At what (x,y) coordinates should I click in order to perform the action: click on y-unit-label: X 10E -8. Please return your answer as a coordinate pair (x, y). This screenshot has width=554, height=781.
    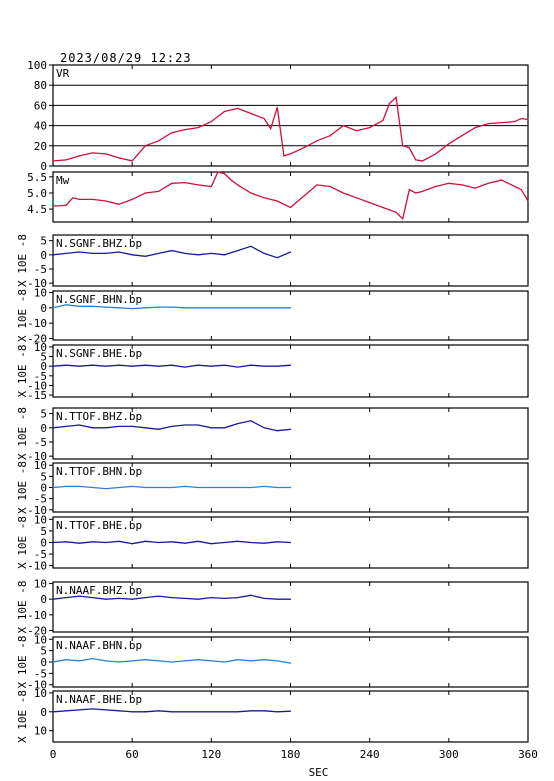
    Looking at the image, I should click on (22, 542).